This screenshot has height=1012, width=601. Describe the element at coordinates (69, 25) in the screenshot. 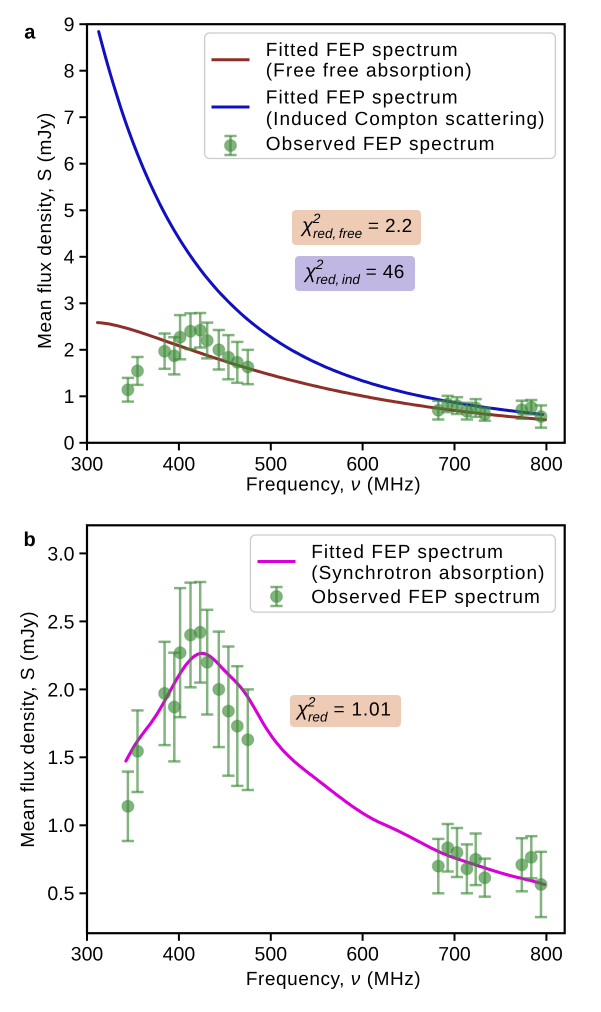

I see `svg-text: 9` at that location.